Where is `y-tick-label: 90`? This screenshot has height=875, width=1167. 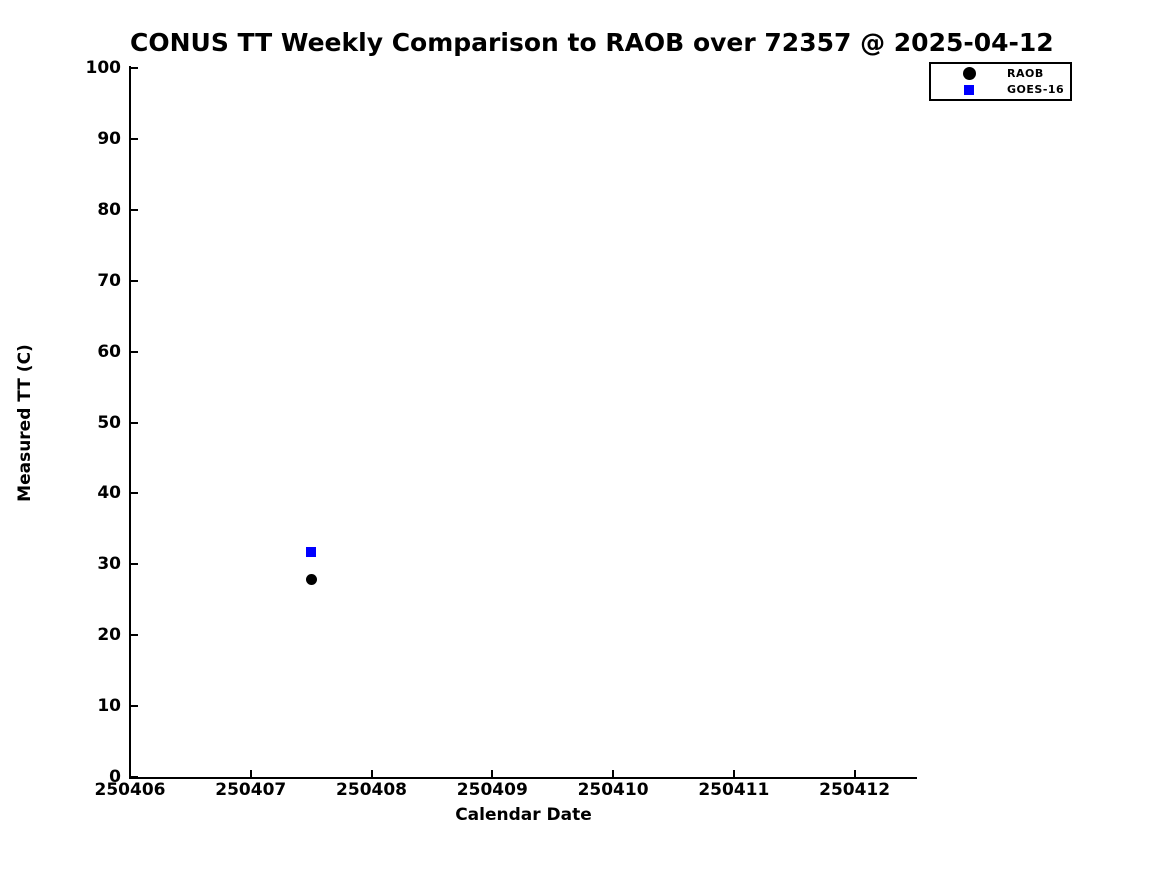
y-tick-label: 90 is located at coordinates (109, 138).